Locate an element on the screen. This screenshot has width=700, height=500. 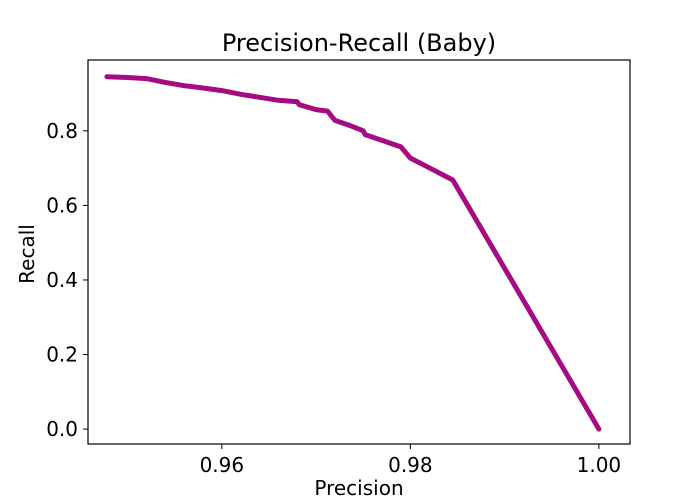
chart-title: Precision-Recall (Baby) is located at coordinates (359, 43).